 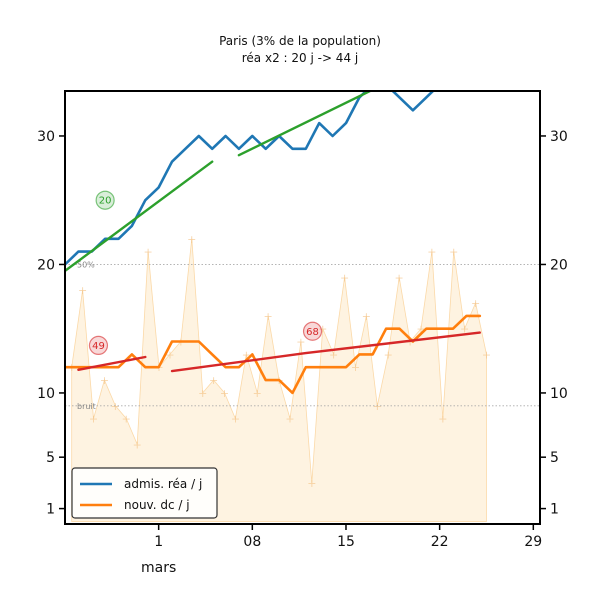 I want to click on y-tick-label-right: 5, so click(x=554, y=458).